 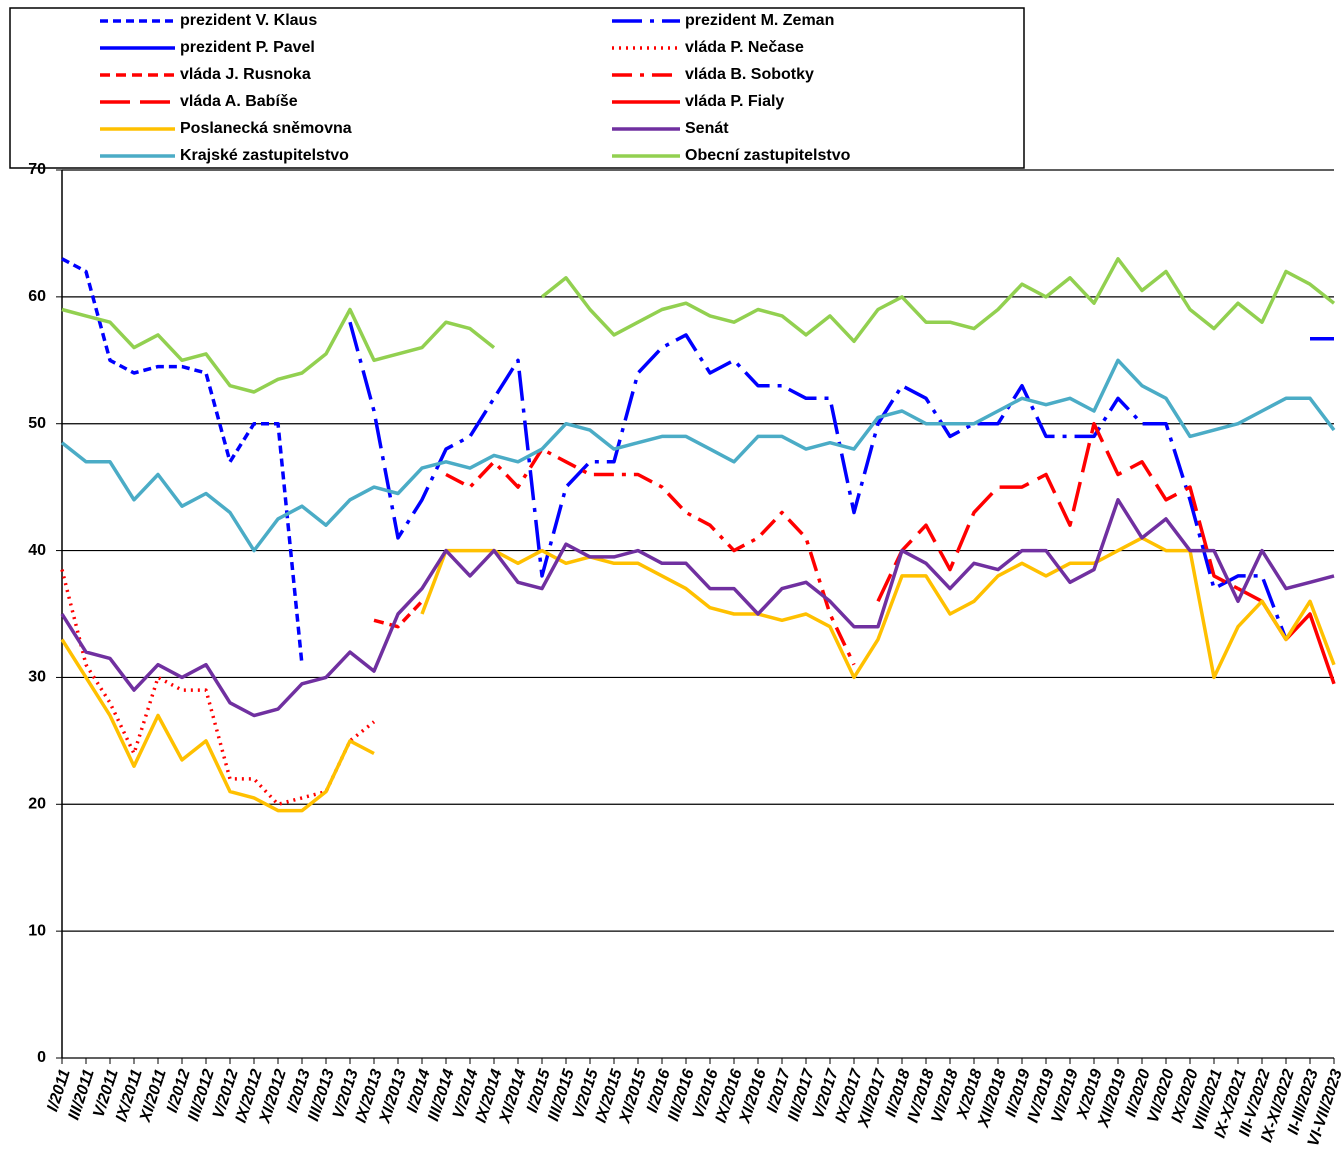 I want to click on y-tick-label: 70, so click(x=37, y=169).